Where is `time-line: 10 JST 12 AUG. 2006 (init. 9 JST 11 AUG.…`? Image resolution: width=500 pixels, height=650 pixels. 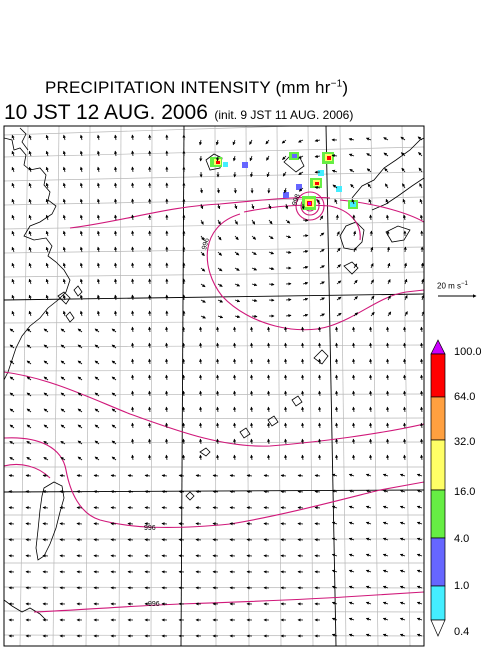
time-line: 10 JST 12 AUG. 2006 (init. 9 JST 11 AUG.… is located at coordinates (178, 113).